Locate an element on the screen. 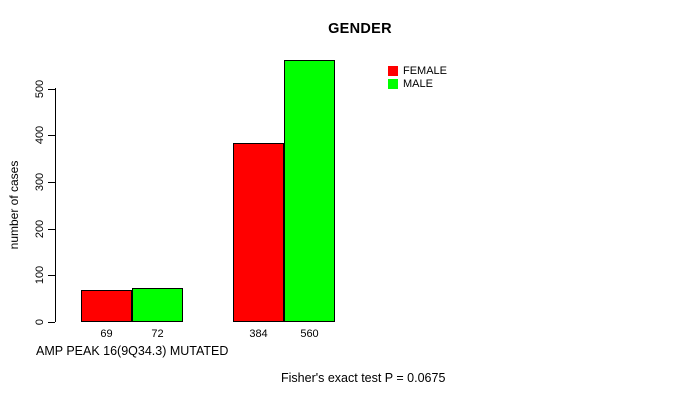 The height and width of the screenshot is (400, 690). y-tick-label: 400 is located at coordinates (40, 135).